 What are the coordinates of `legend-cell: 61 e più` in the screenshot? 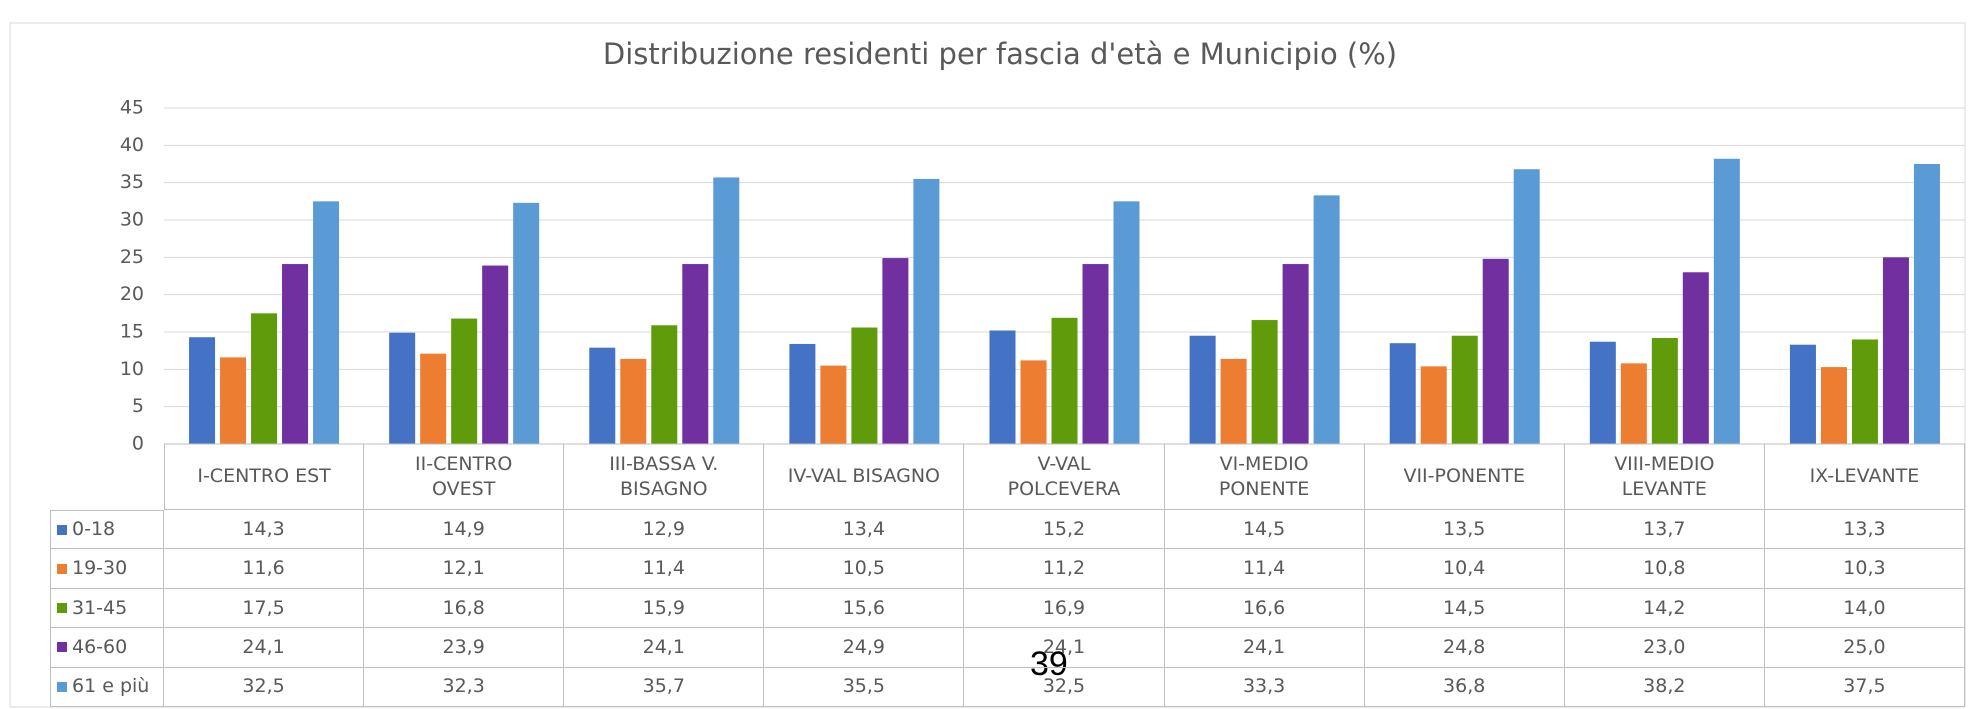 It's located at (107, 687).